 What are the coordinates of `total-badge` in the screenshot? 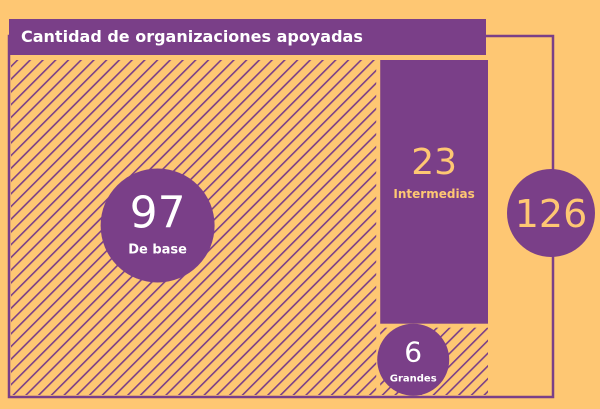 It's located at (551, 213).